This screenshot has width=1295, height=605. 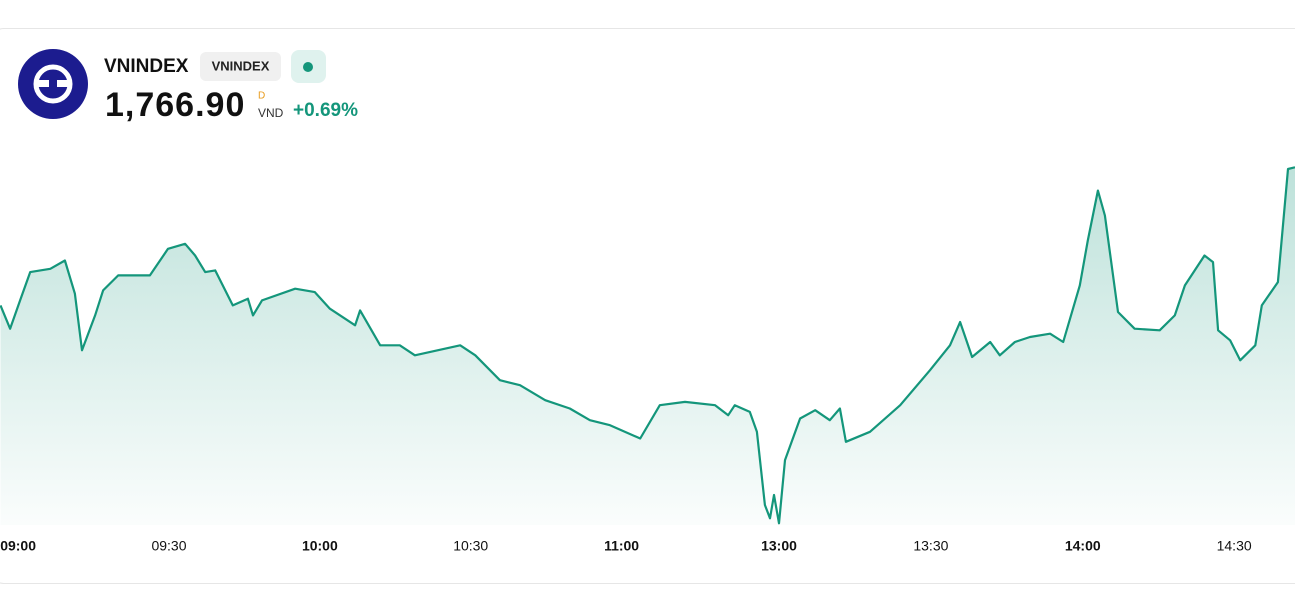 I want to click on x-tick-label: 14:00, so click(x=1083, y=546).